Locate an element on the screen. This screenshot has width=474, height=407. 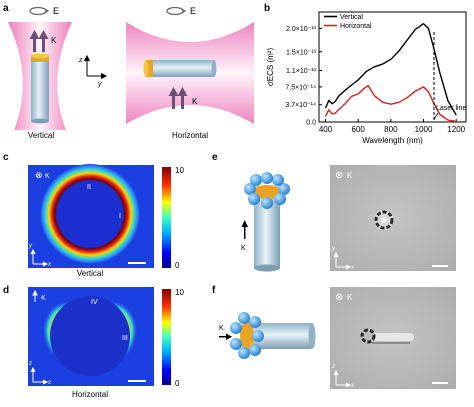
nanorod-vertical is located at coordinates (40, 88).